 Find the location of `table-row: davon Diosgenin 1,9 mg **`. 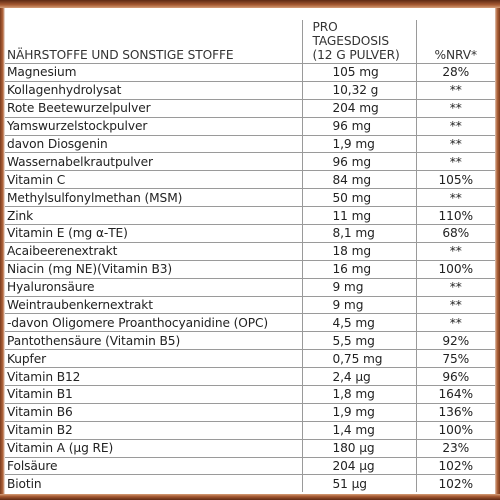

table-row: davon Diosgenin 1,9 mg ** is located at coordinates (250, 144).